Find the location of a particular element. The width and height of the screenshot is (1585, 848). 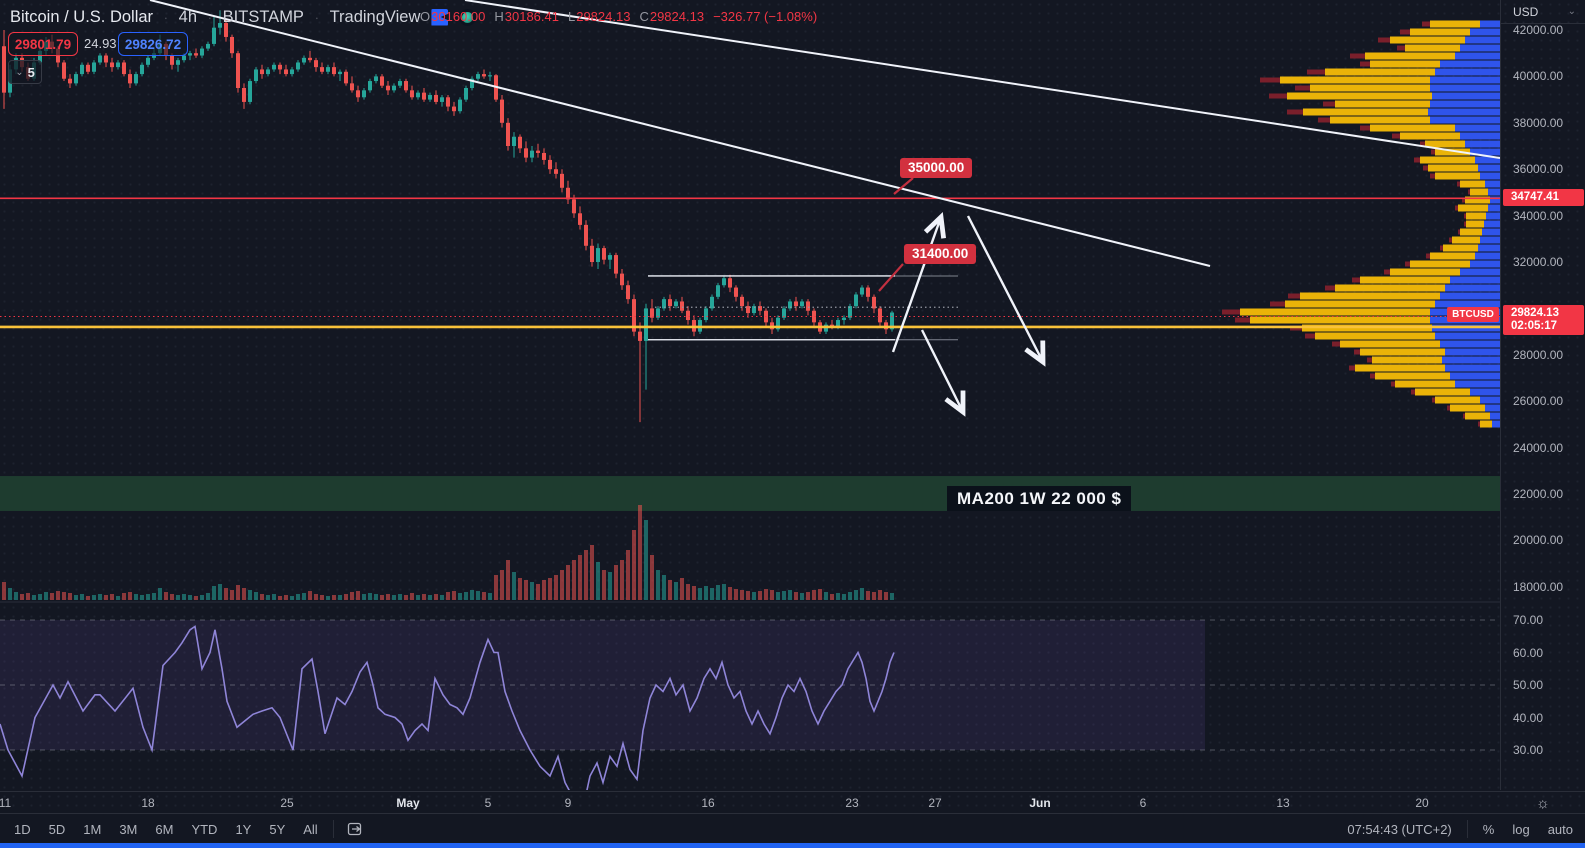

range-button-6m: 6M is located at coordinates (164, 829).